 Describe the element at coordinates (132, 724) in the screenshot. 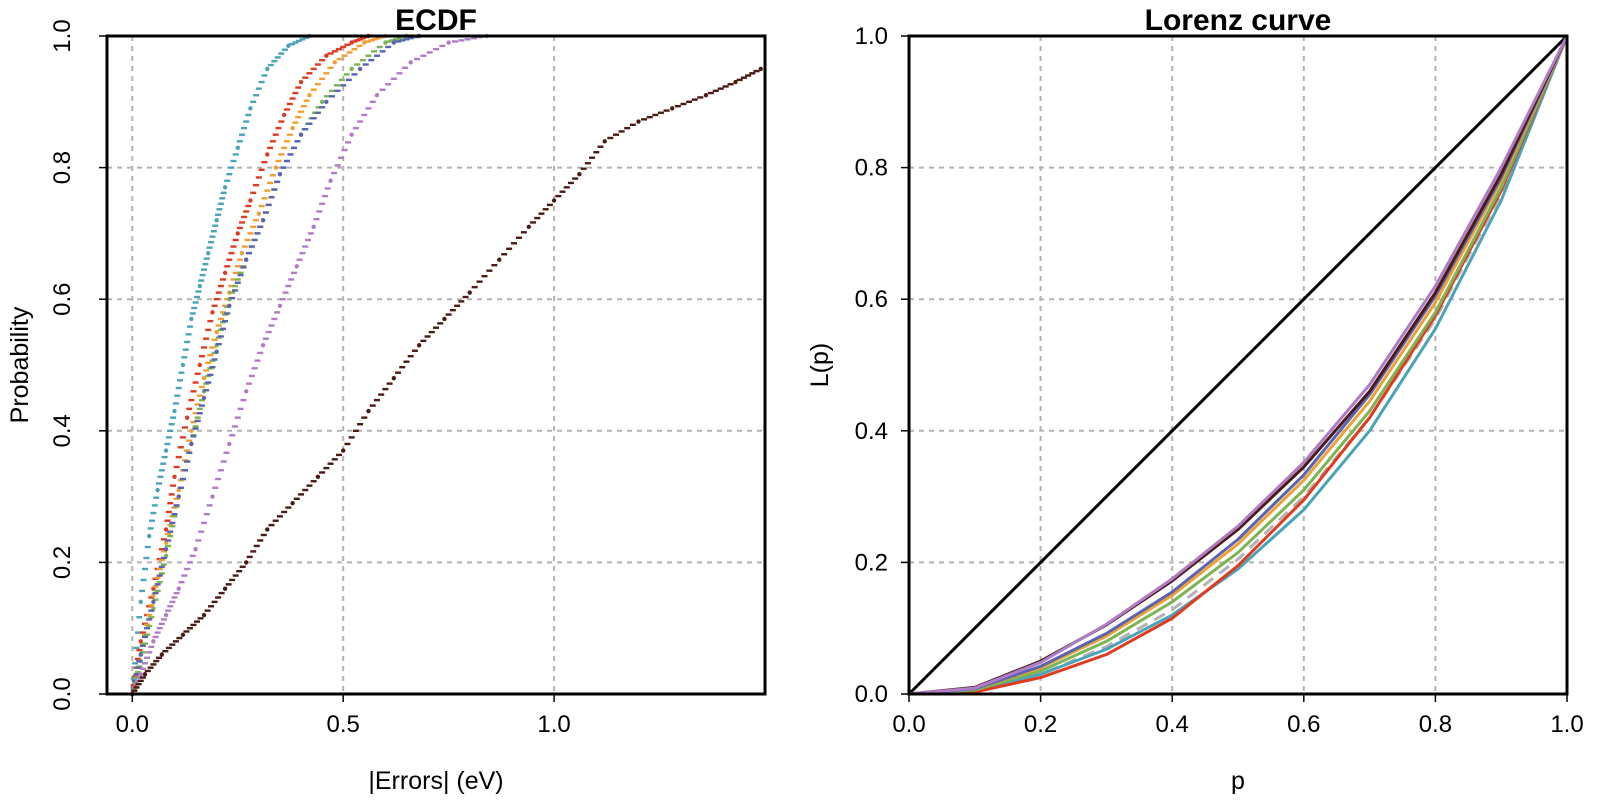

I see `ecdf-x-tick-label: 0.0` at that location.